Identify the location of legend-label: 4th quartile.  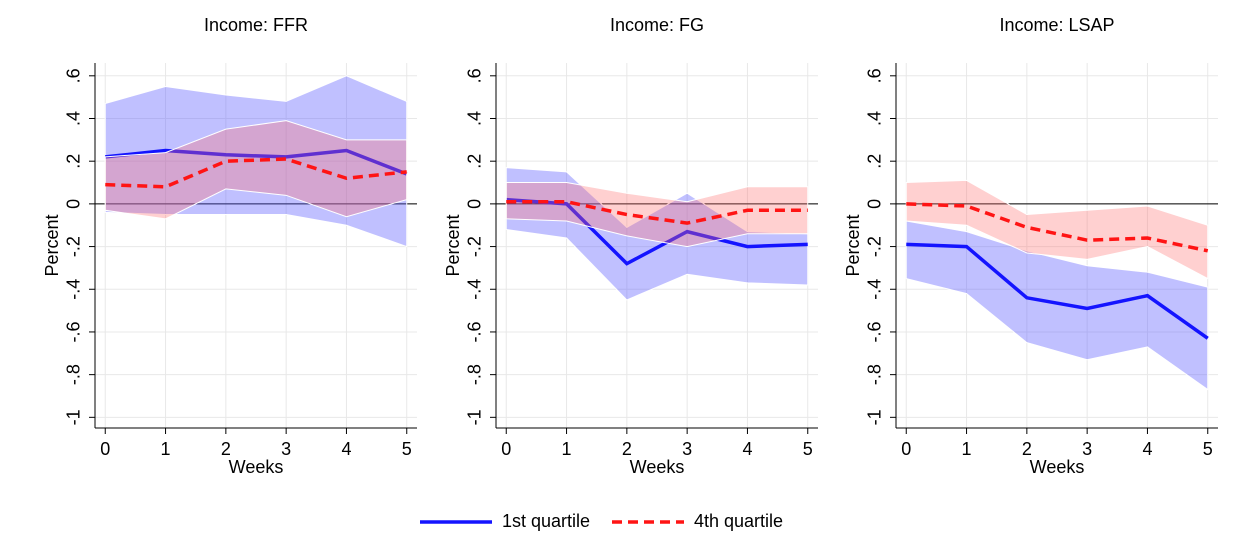
(738, 521).